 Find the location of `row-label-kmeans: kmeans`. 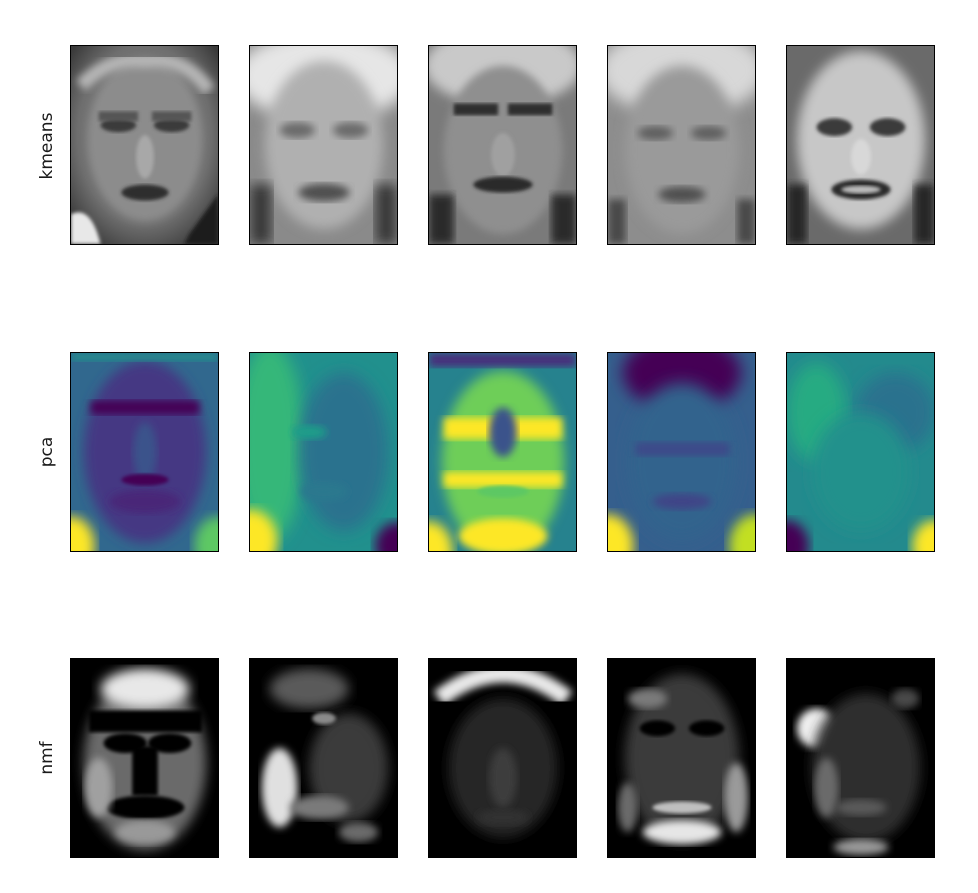

row-label-kmeans: kmeans is located at coordinates (47, 146).